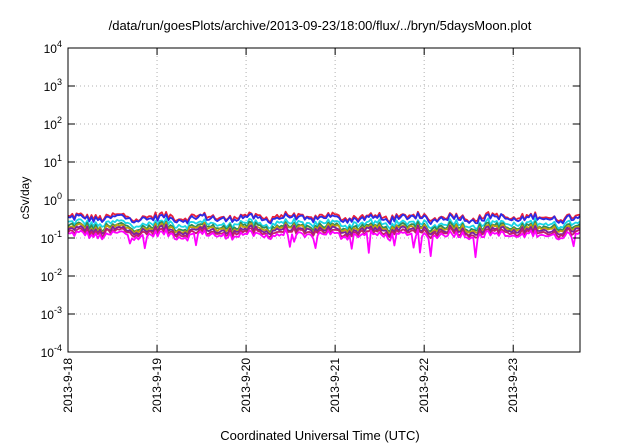 The width and height of the screenshot is (640, 448). Describe the element at coordinates (424, 385) in the screenshot. I see `x-tick-label: 2013-9-22` at that location.